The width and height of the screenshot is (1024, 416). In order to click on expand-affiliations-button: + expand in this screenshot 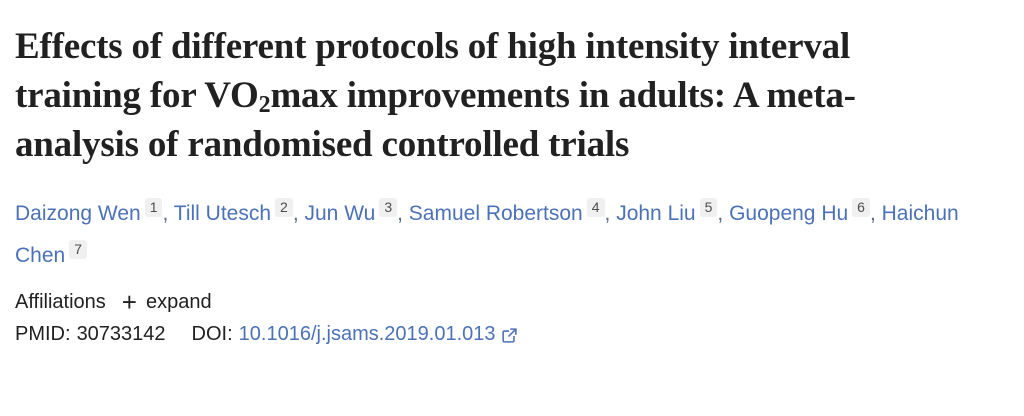, I will do `click(166, 301)`.